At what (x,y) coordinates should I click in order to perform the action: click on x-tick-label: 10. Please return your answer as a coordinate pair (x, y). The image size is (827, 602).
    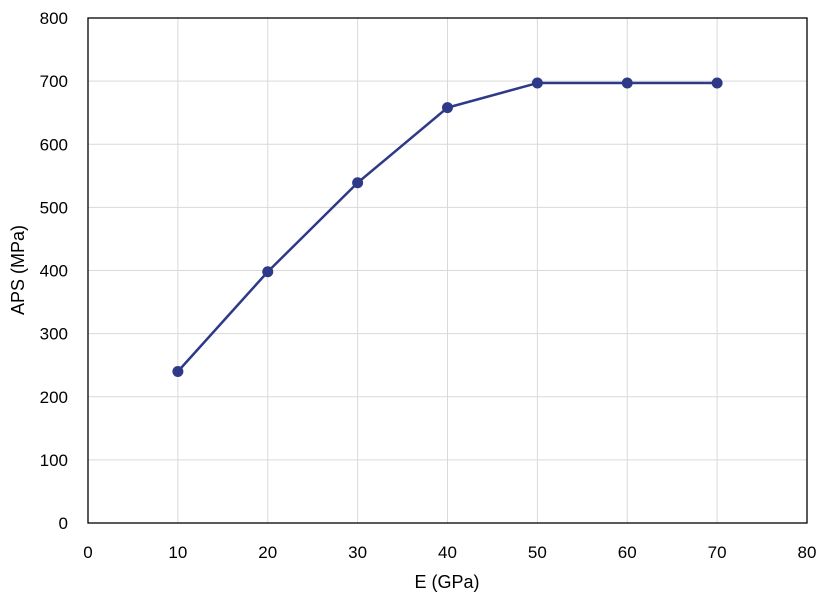
    Looking at the image, I should click on (177, 552).